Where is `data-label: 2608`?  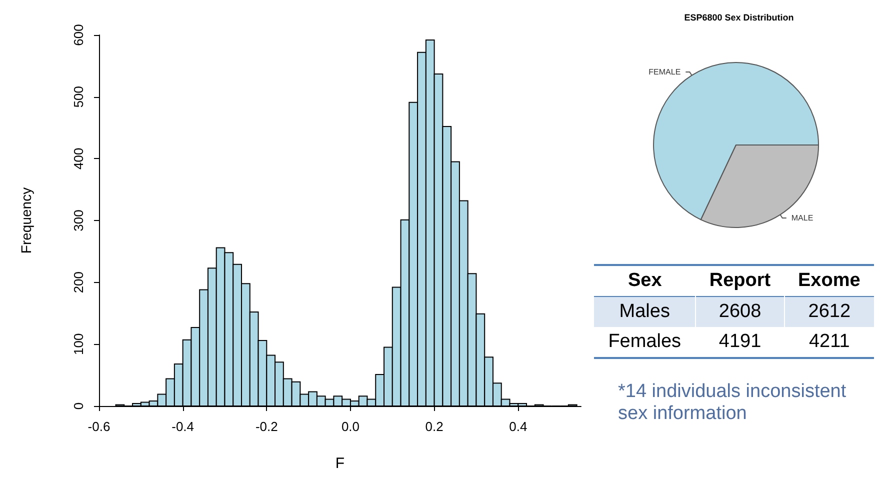
data-label: 2608 is located at coordinates (740, 311).